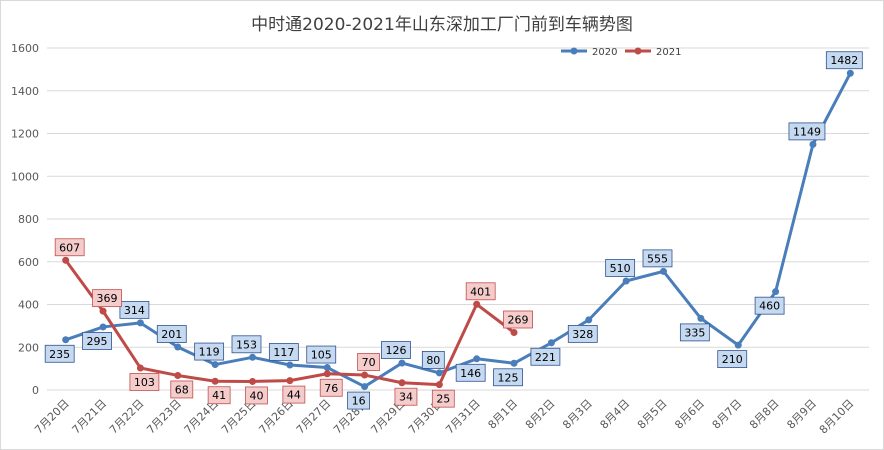 This screenshot has height=450, width=884. What do you see at coordinates (837, 417) in the screenshot?
I see `x-tick-label: 8月10日` at bounding box center [837, 417].